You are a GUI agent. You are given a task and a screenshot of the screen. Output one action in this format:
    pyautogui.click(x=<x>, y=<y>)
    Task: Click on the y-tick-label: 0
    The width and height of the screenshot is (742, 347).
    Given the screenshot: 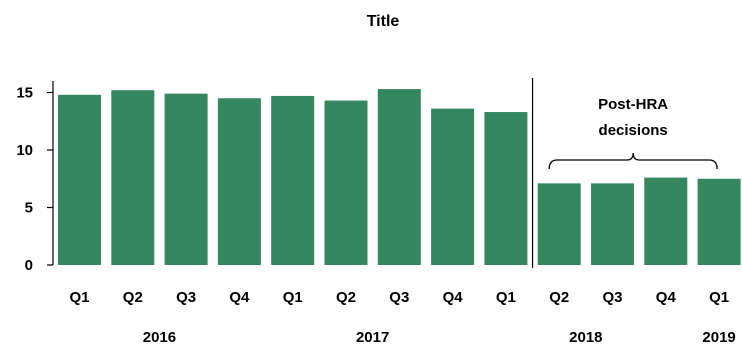 What is the action you would take?
    pyautogui.click(x=29, y=265)
    